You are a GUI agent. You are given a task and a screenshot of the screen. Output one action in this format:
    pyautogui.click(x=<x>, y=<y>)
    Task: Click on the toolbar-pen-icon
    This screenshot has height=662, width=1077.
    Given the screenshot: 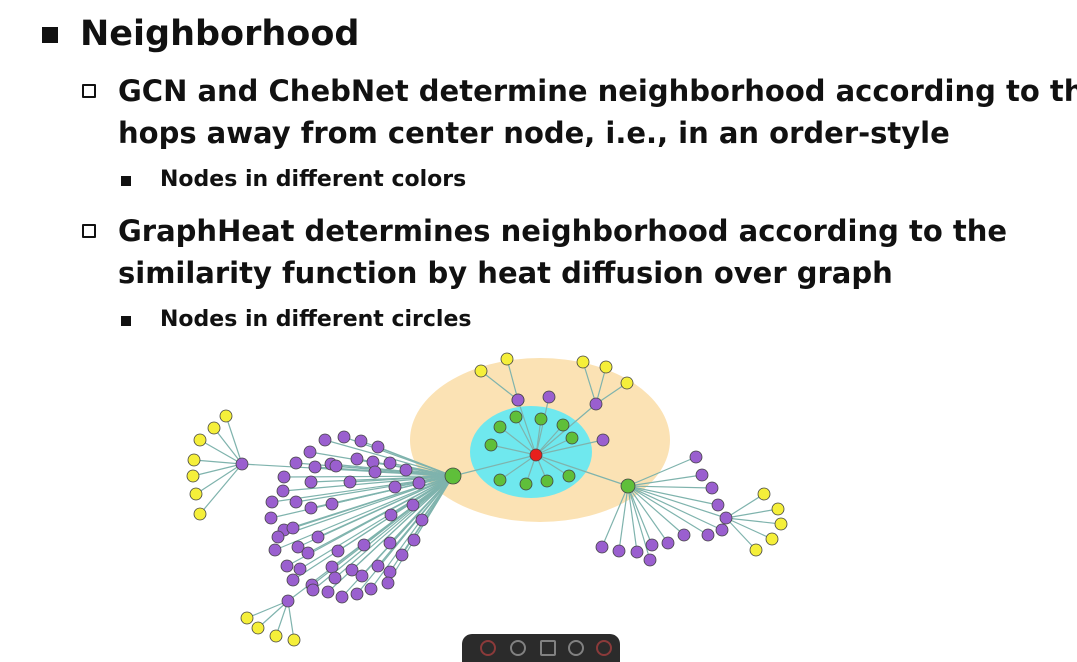 What is the action you would take?
    pyautogui.click(x=576, y=648)
    